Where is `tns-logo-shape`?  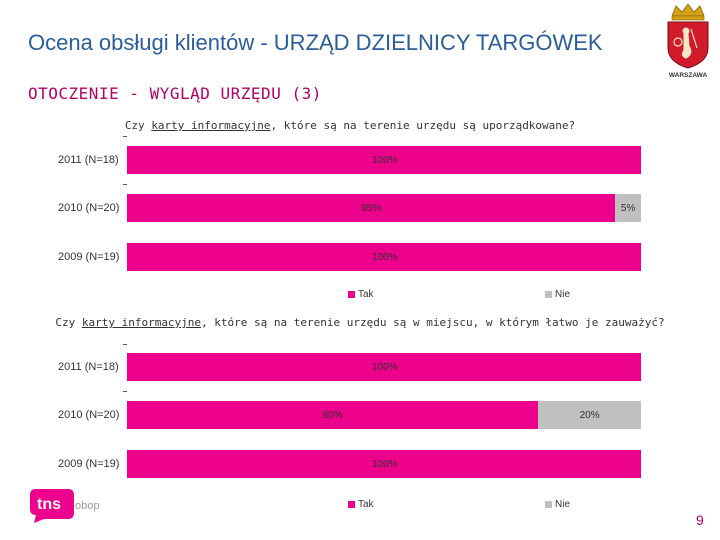 tns-logo-shape is located at coordinates (52, 506).